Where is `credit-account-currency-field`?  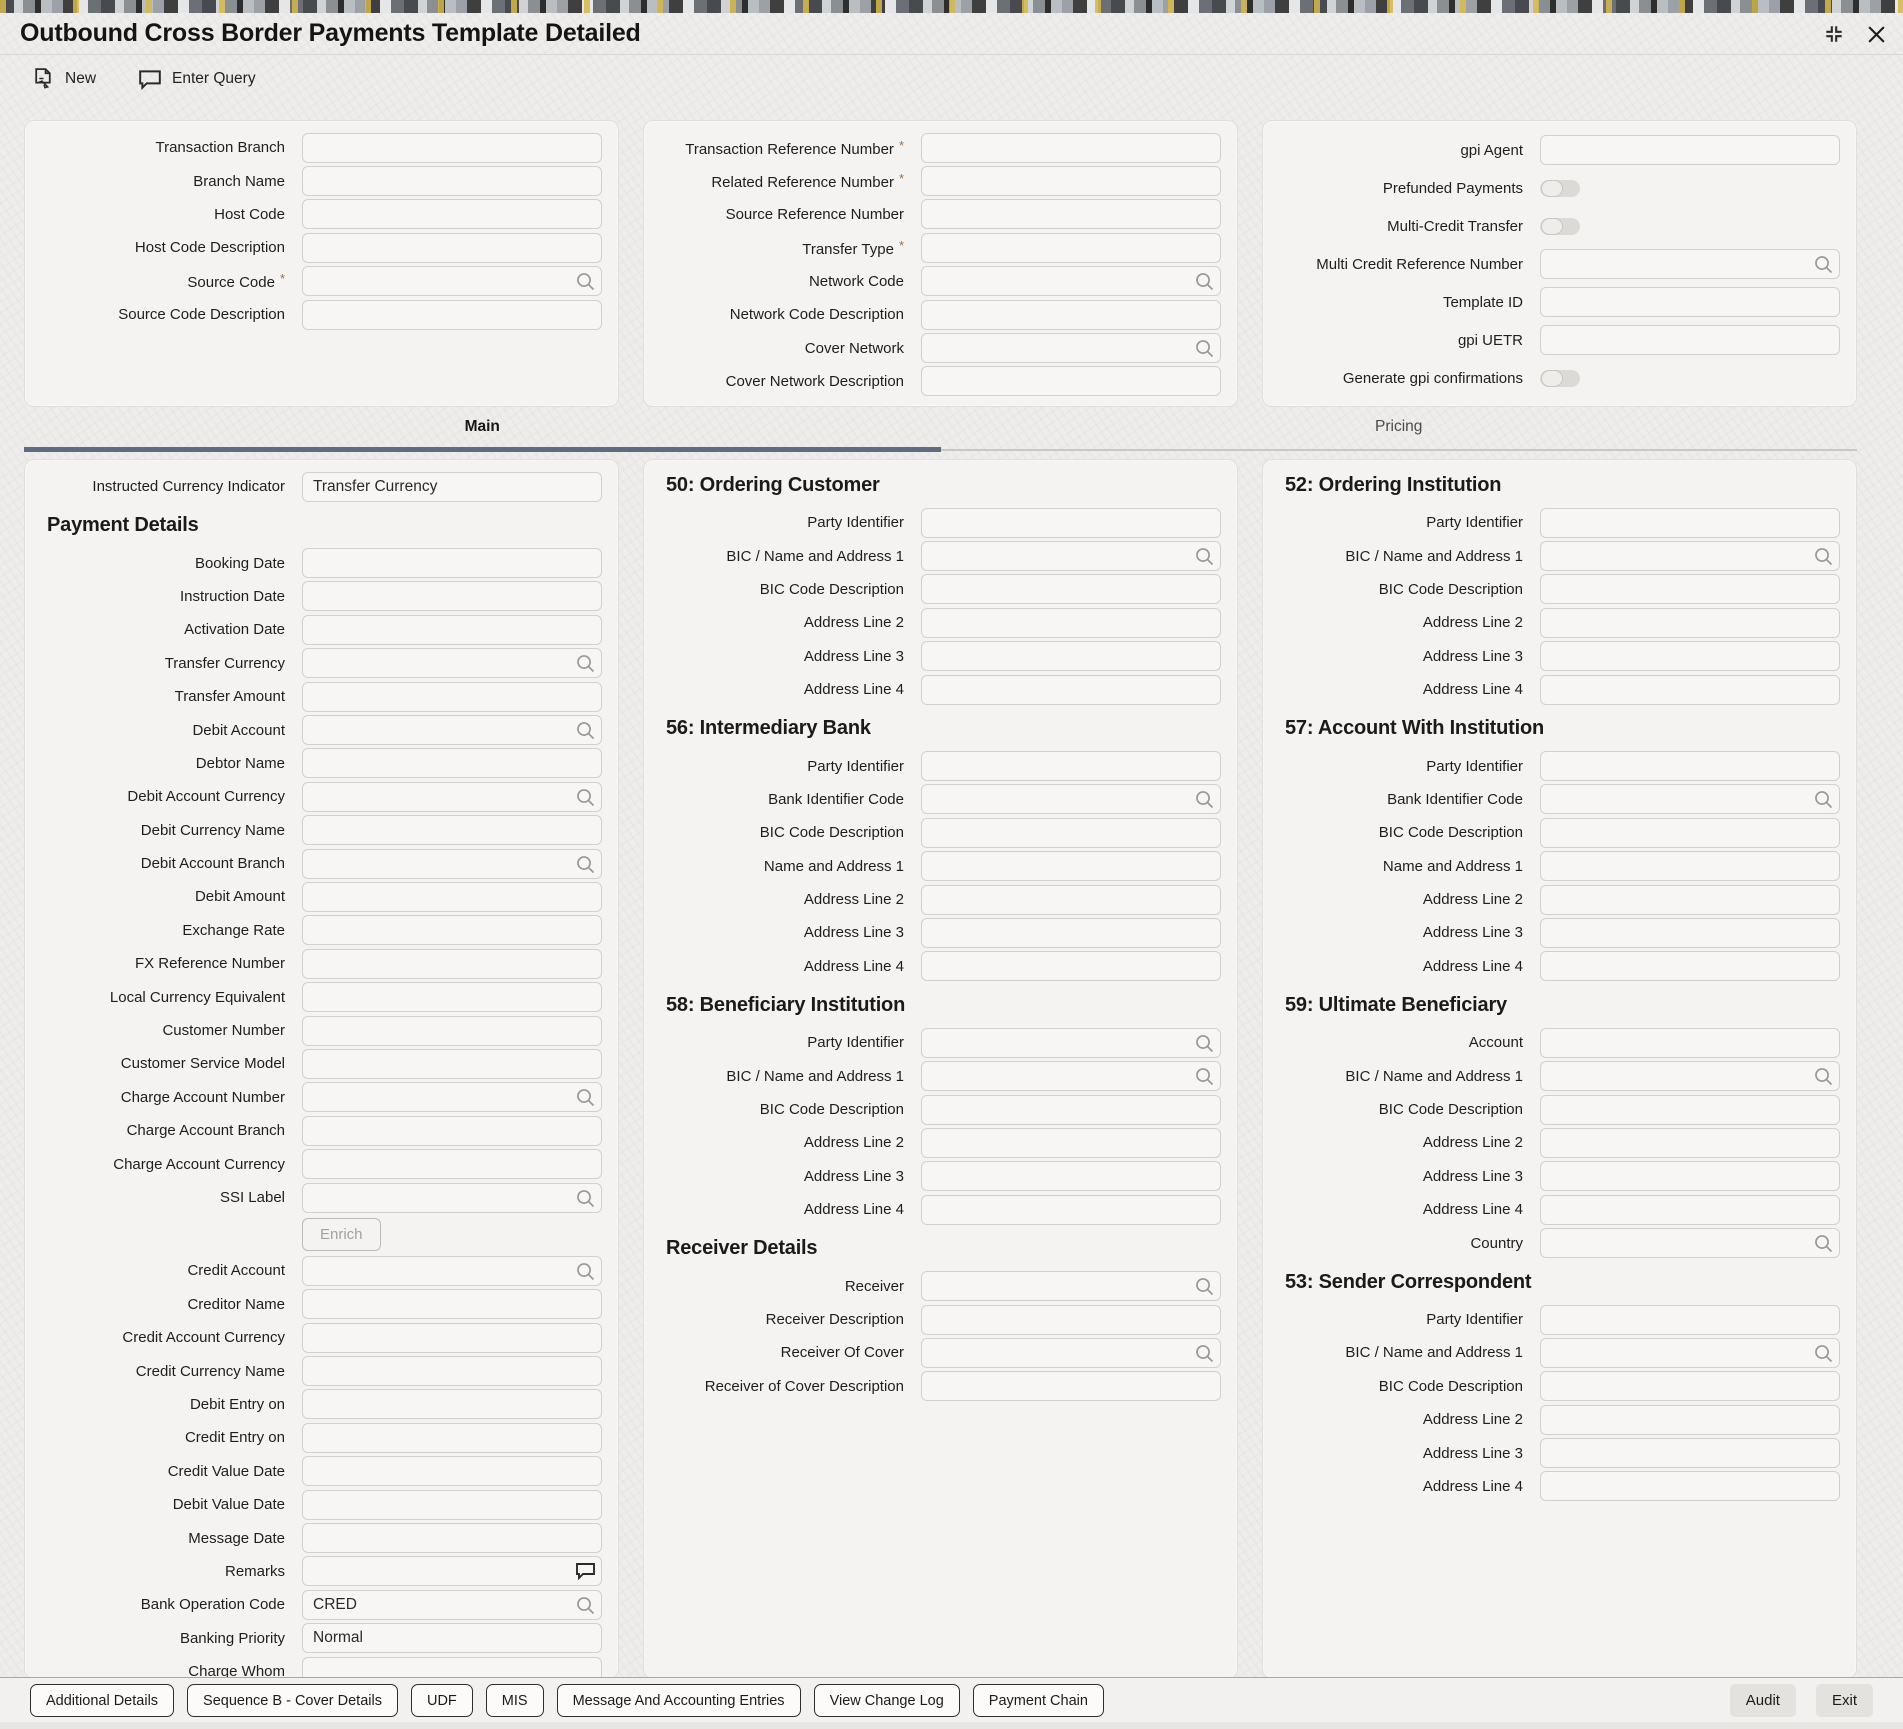
credit-account-currency-field is located at coordinates (452, 1337).